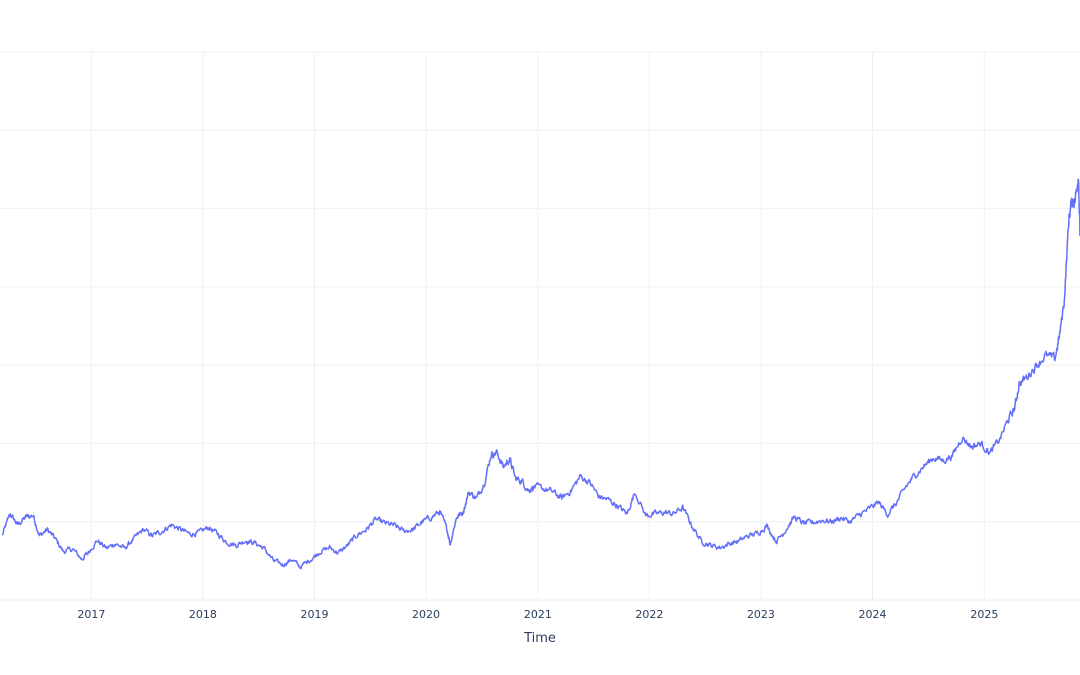 This screenshot has height=675, width=1080. I want to click on x-tick-labels: 2017 2018 2019 2020 2021 2022 2023 2024 2025, so click(537, 614).